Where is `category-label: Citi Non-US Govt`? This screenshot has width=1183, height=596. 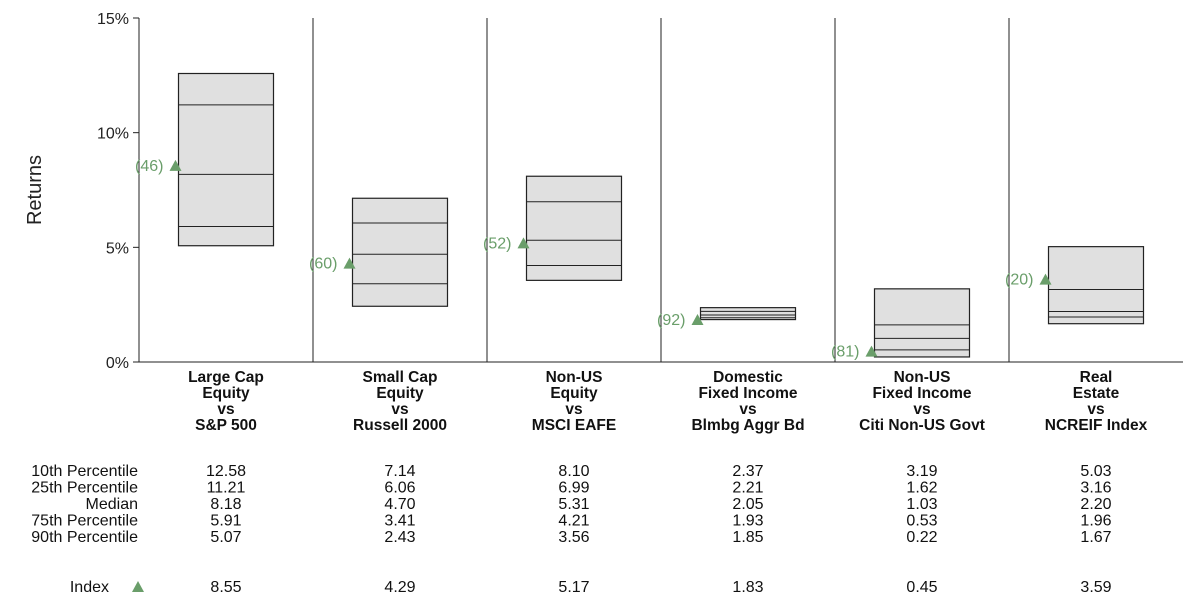
category-label: Citi Non-US Govt is located at coordinates (922, 425).